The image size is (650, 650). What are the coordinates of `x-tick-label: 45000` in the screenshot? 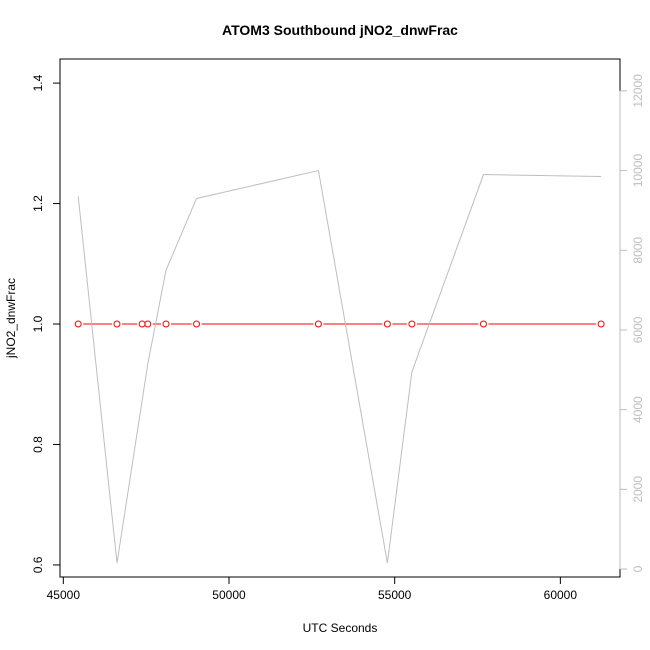 It's located at (64, 595).